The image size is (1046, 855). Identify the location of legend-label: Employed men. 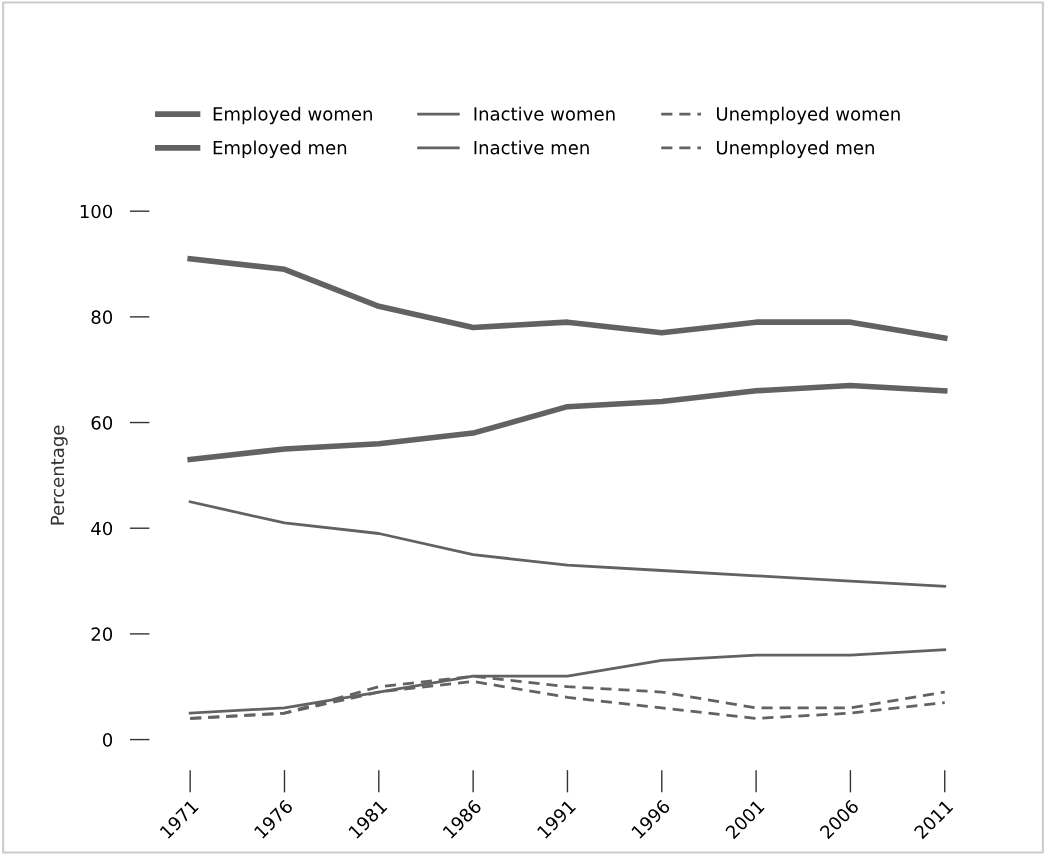
(280, 149).